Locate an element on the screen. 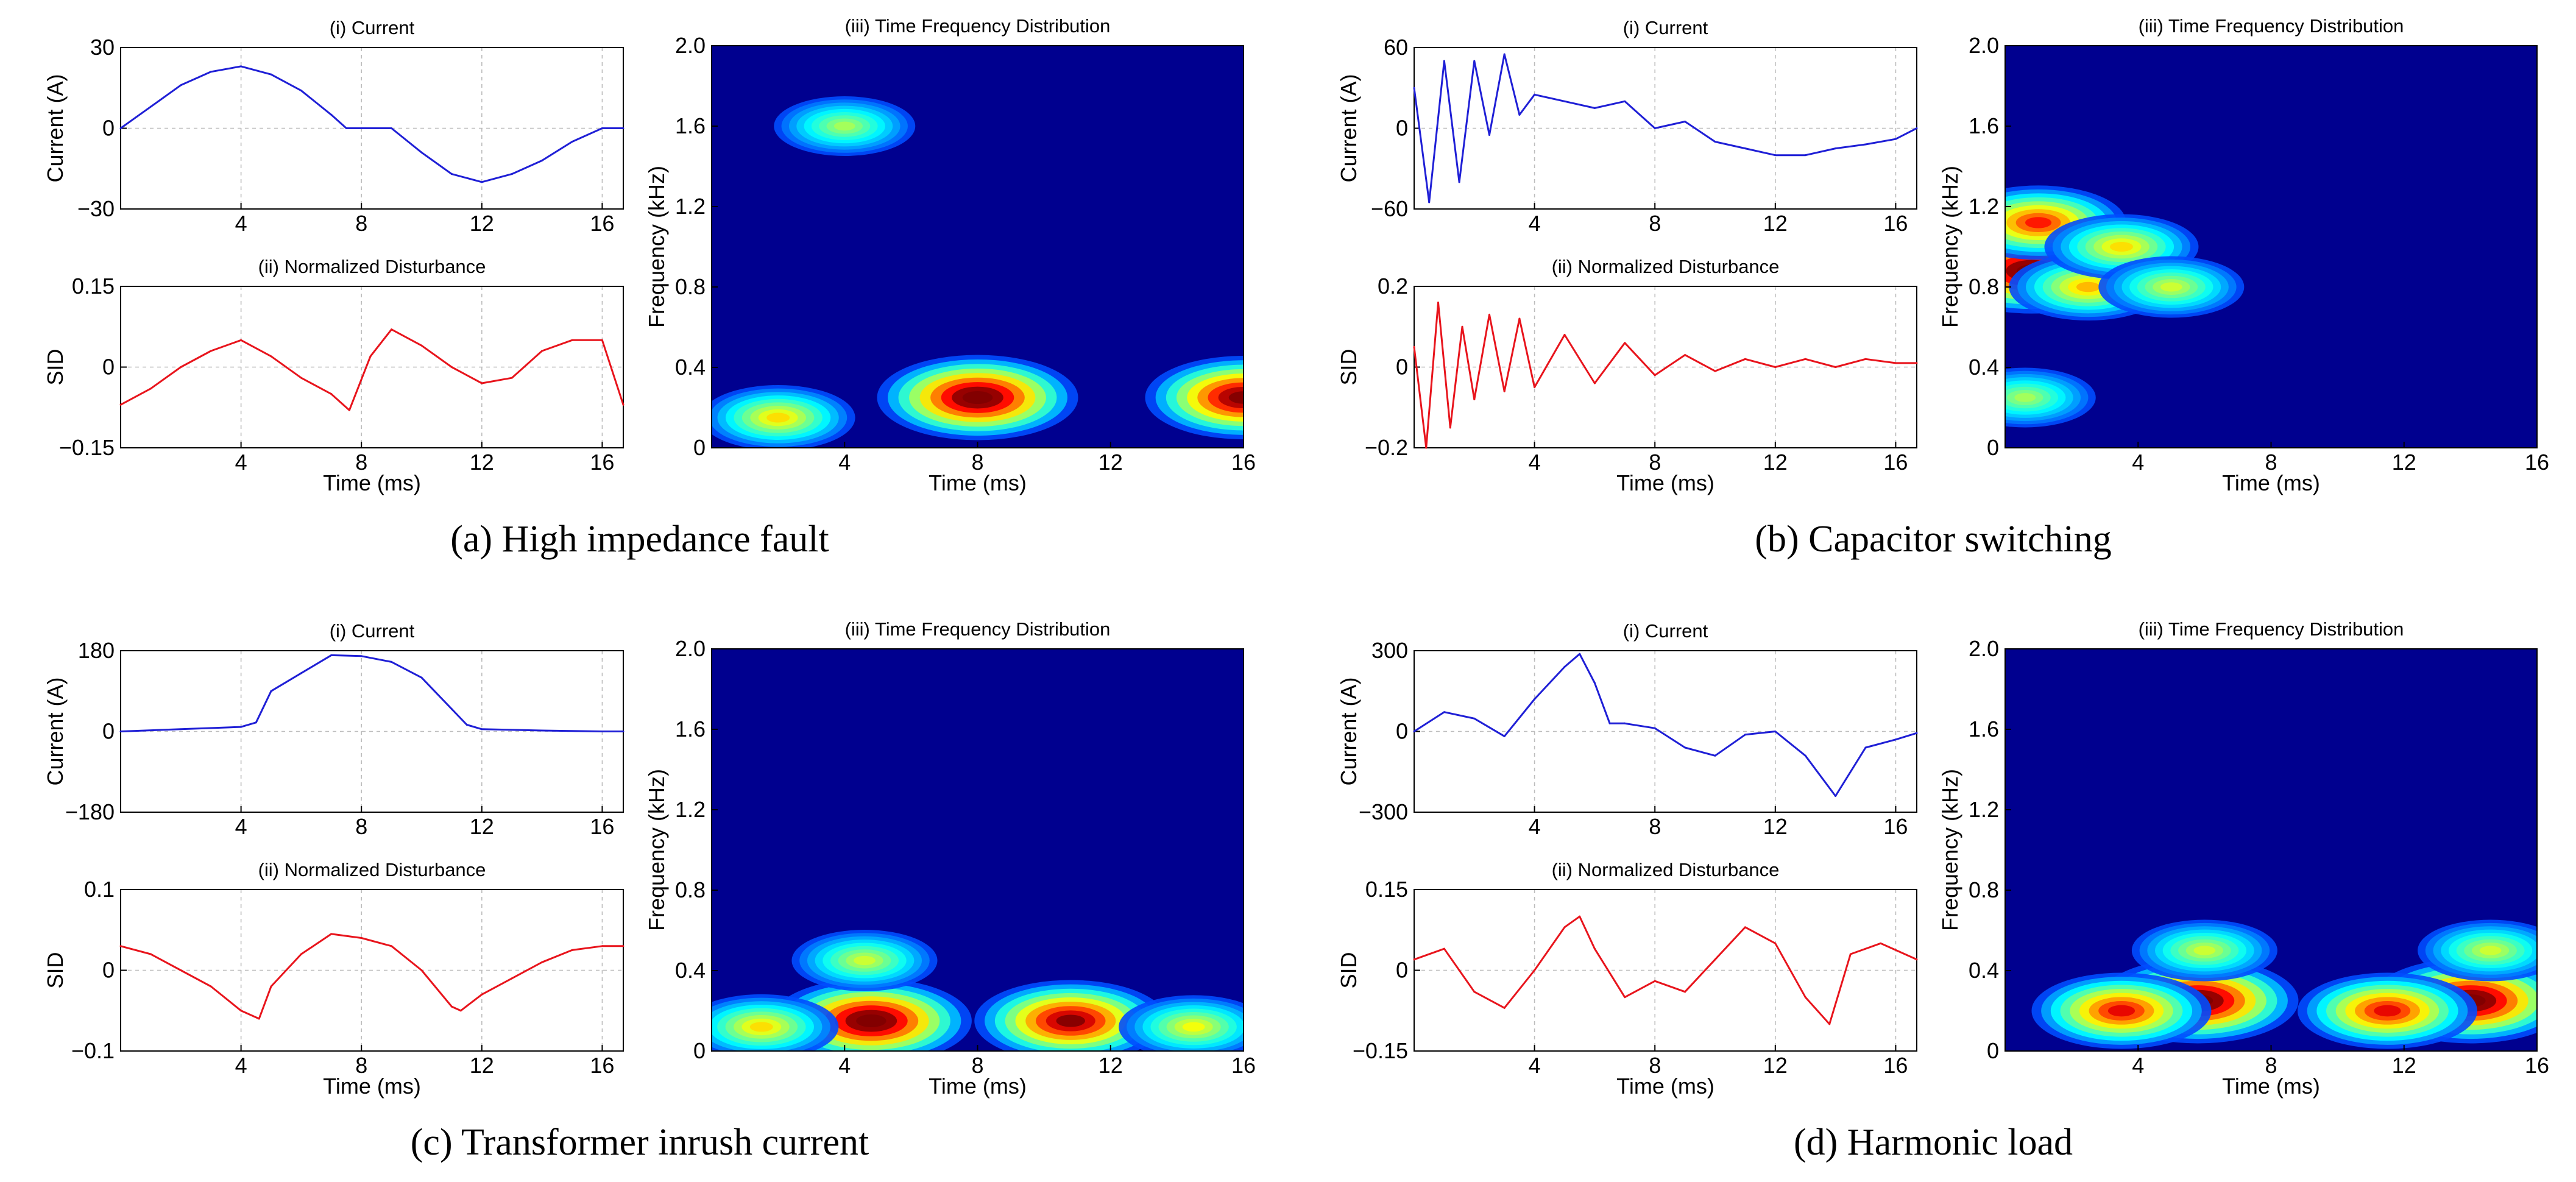 This screenshot has height=1182, width=2576. y-tick-label: 2.0 is located at coordinates (690, 648).